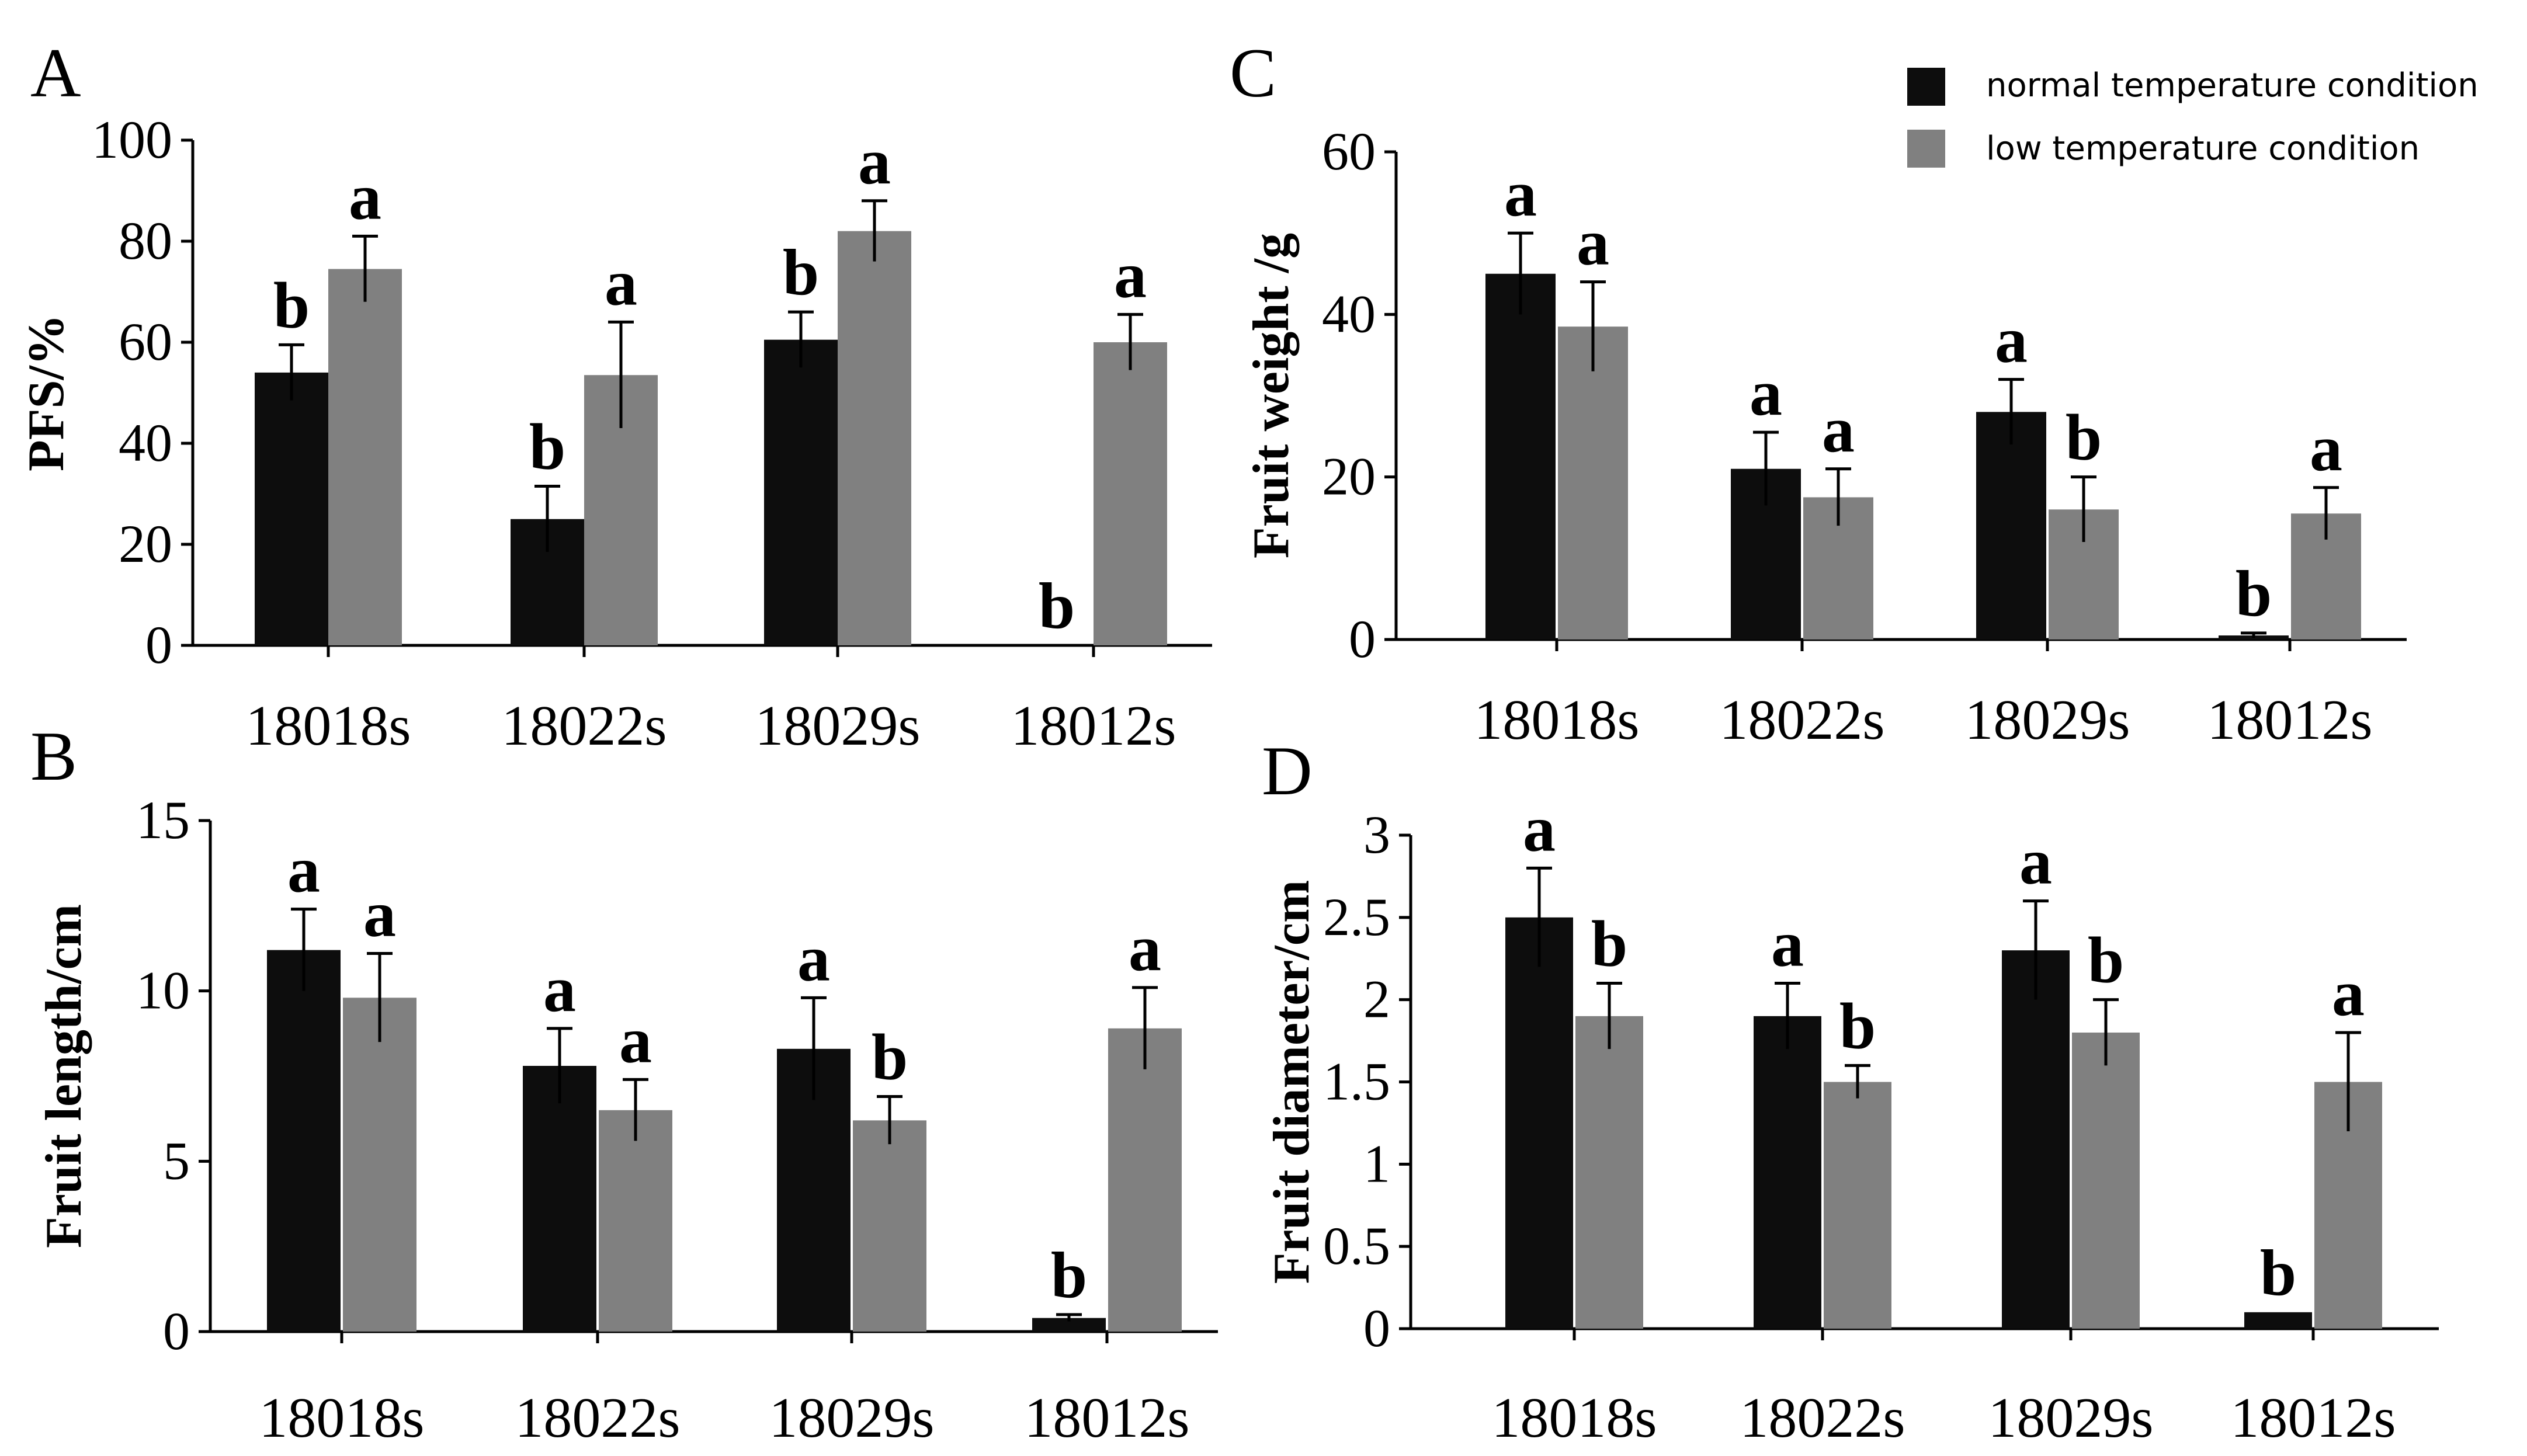 This screenshot has width=2527, height=1456. I want to click on y-tick-label-c: 20, so click(1349, 476).